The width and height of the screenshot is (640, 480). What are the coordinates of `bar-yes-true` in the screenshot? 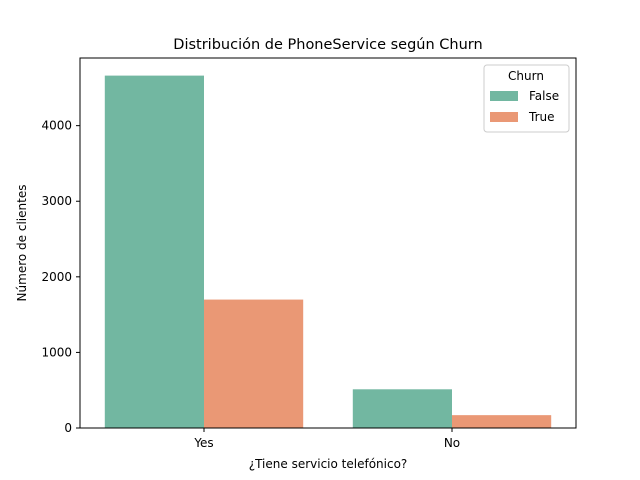 It's located at (254, 363).